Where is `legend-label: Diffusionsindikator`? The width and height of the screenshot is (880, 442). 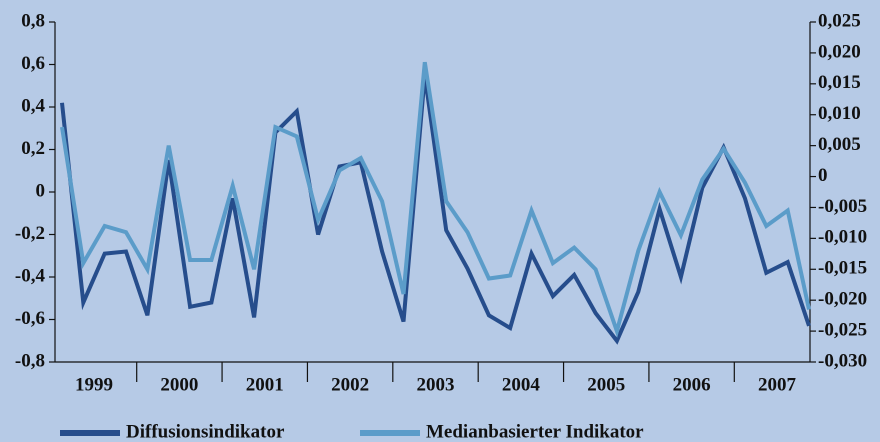 legend-label: Diffusionsindikator is located at coordinates (205, 431).